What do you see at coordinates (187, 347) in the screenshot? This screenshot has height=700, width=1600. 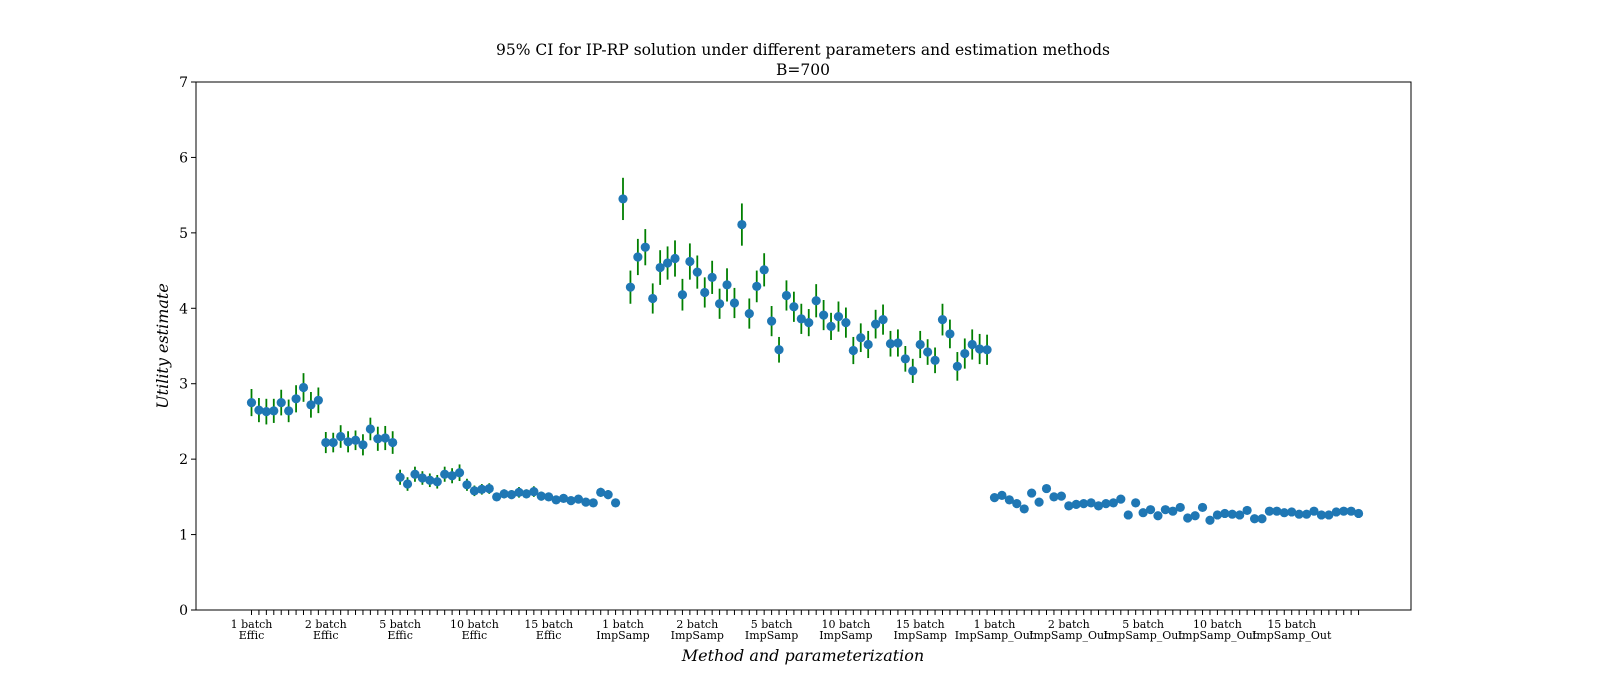 I see `y-axis: 0 1 2 3 4 5 6 7` at bounding box center [187, 347].